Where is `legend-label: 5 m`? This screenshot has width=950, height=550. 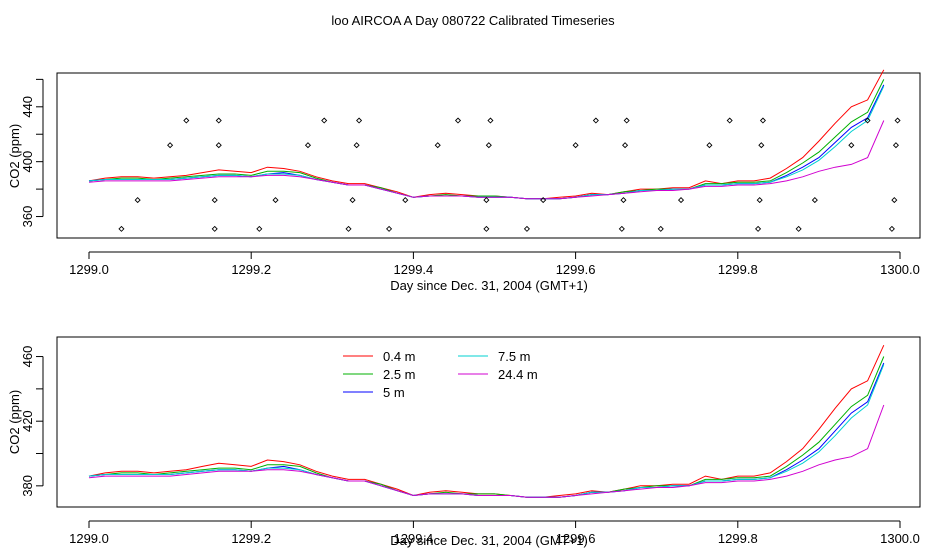 legend-label: 5 m is located at coordinates (394, 392).